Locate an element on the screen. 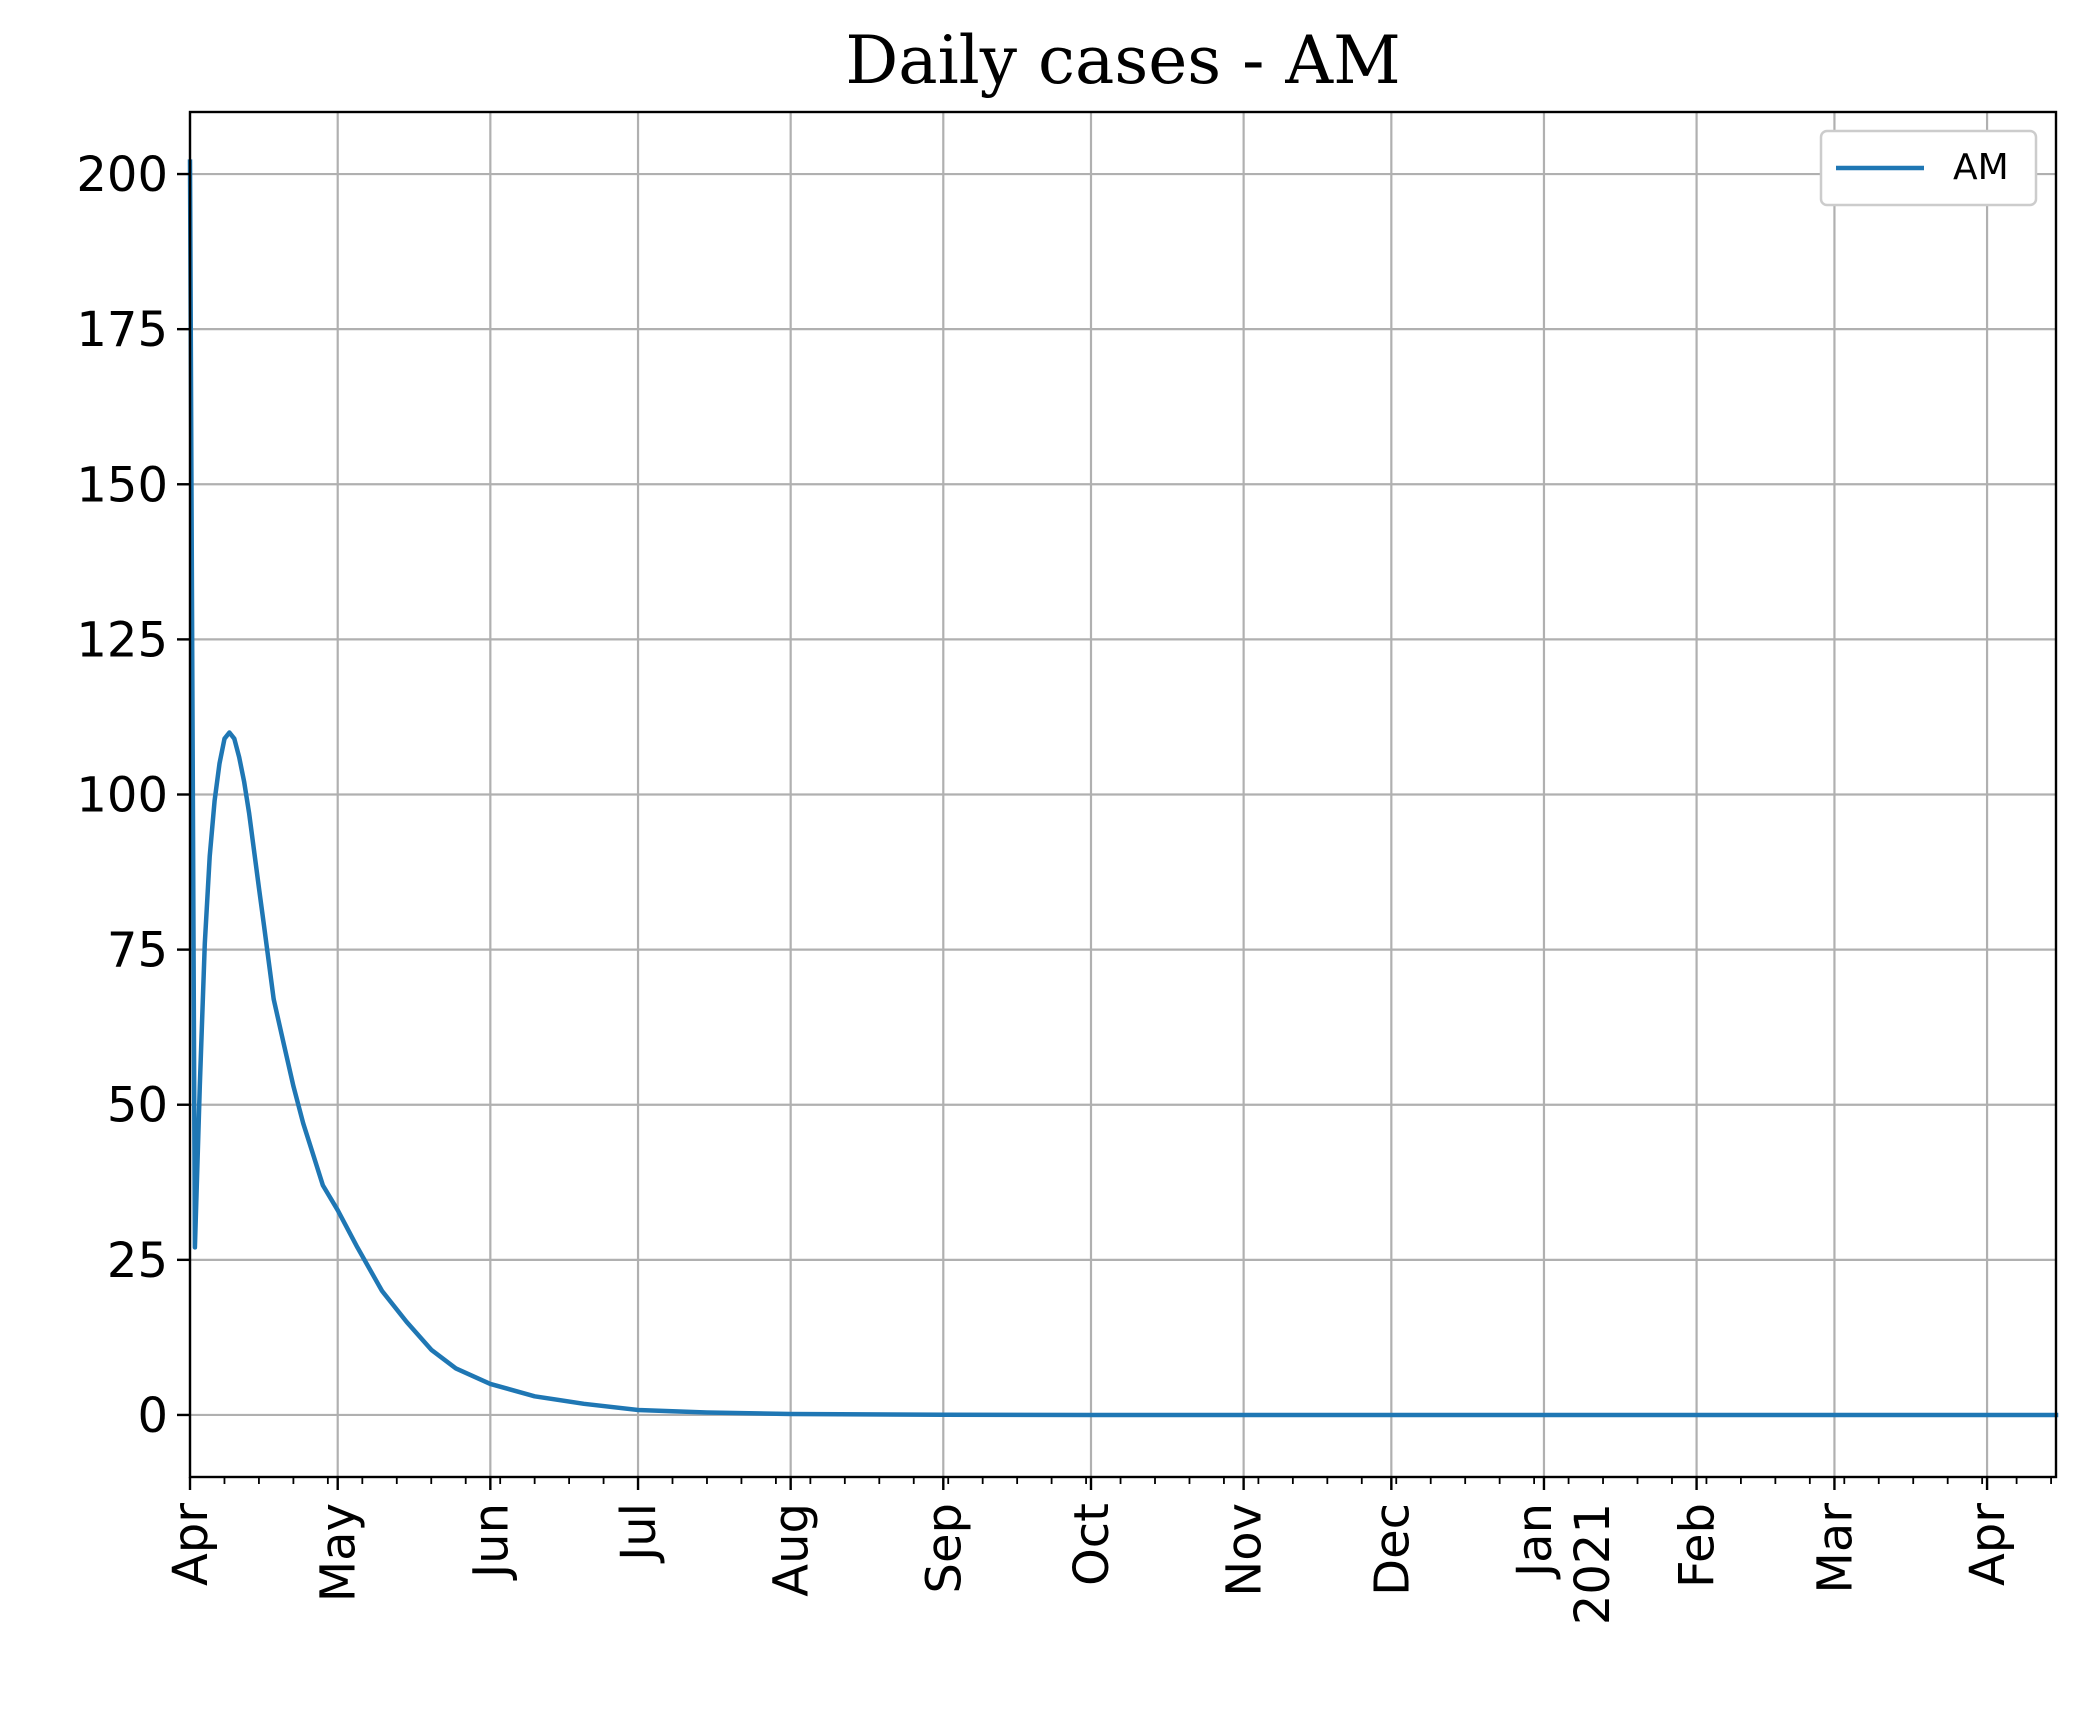 The width and height of the screenshot is (2082, 1735). y-tick-label: 25 is located at coordinates (137, 1261).